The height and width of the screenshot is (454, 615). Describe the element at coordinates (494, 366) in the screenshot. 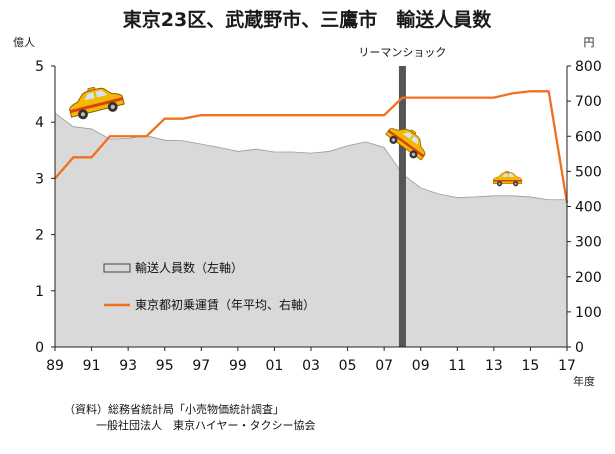

I see `x-tick-label: 13` at that location.